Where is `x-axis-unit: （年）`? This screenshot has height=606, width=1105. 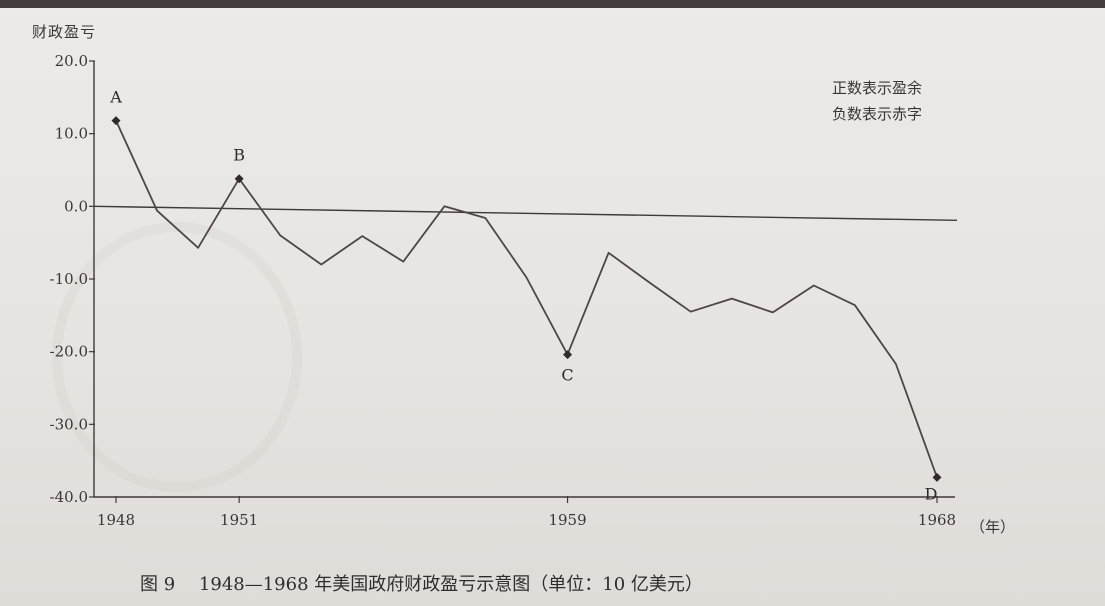
x-axis-unit: （年） is located at coordinates (993, 527).